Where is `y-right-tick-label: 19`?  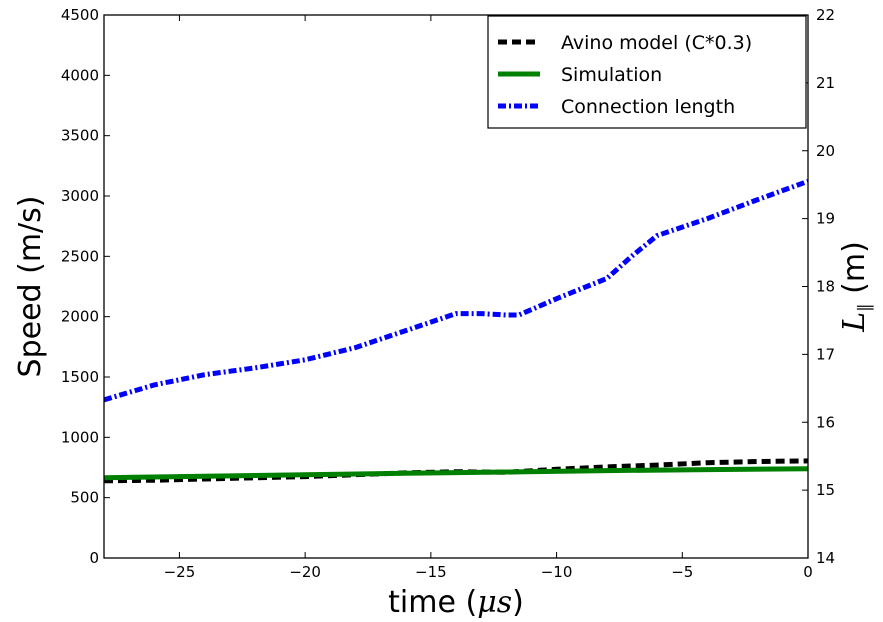 y-right-tick-label: 19 is located at coordinates (825, 219).